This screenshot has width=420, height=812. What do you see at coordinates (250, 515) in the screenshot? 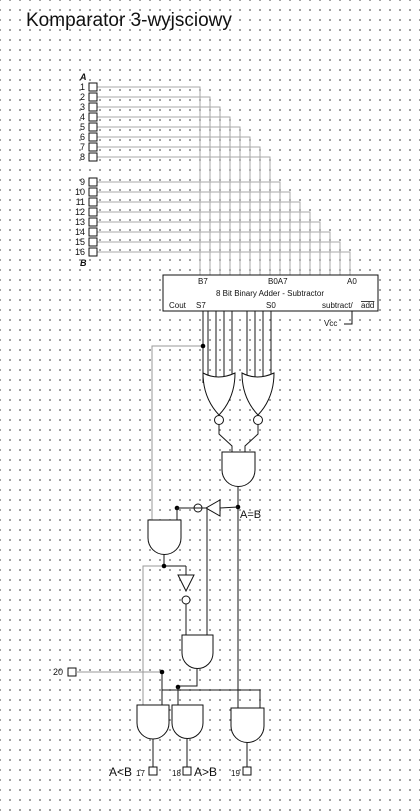
I see `equal-label: A=B` at bounding box center [250, 515].